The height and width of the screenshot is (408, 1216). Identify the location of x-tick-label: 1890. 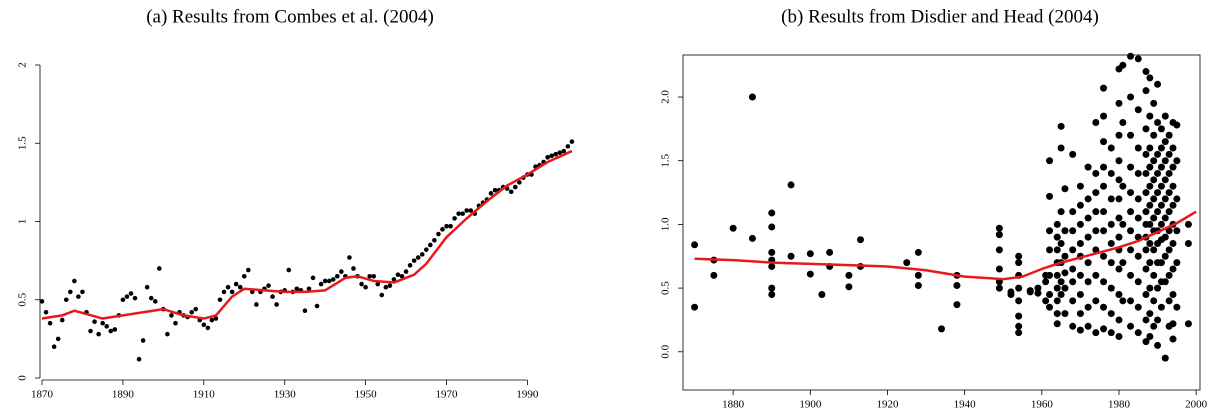
(123, 395).